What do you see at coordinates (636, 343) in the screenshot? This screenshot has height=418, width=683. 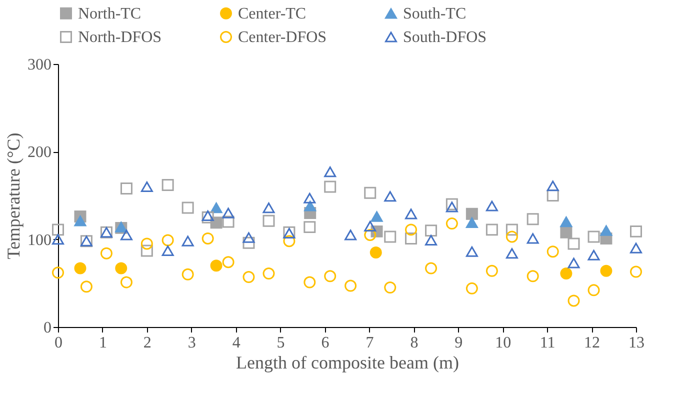 I see `x-tick-label: 13` at bounding box center [636, 343].